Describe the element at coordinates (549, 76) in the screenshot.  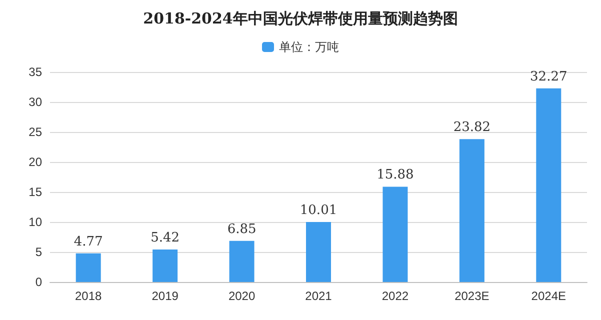
I see `data-label: 32.27` at that location.